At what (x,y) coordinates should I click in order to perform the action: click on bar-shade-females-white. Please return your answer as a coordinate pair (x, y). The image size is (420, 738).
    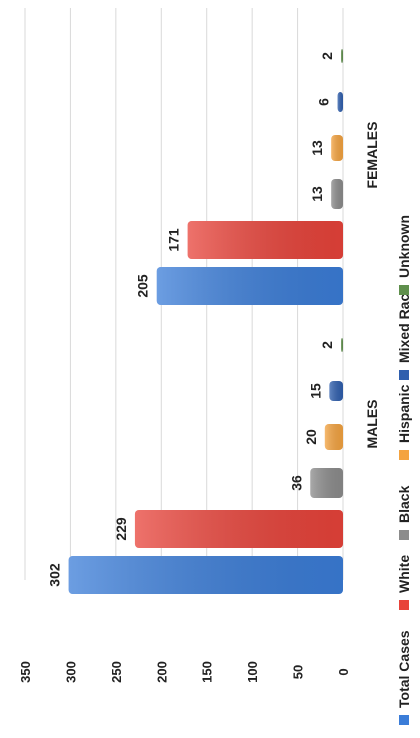
    Looking at the image, I should click on (265, 240).